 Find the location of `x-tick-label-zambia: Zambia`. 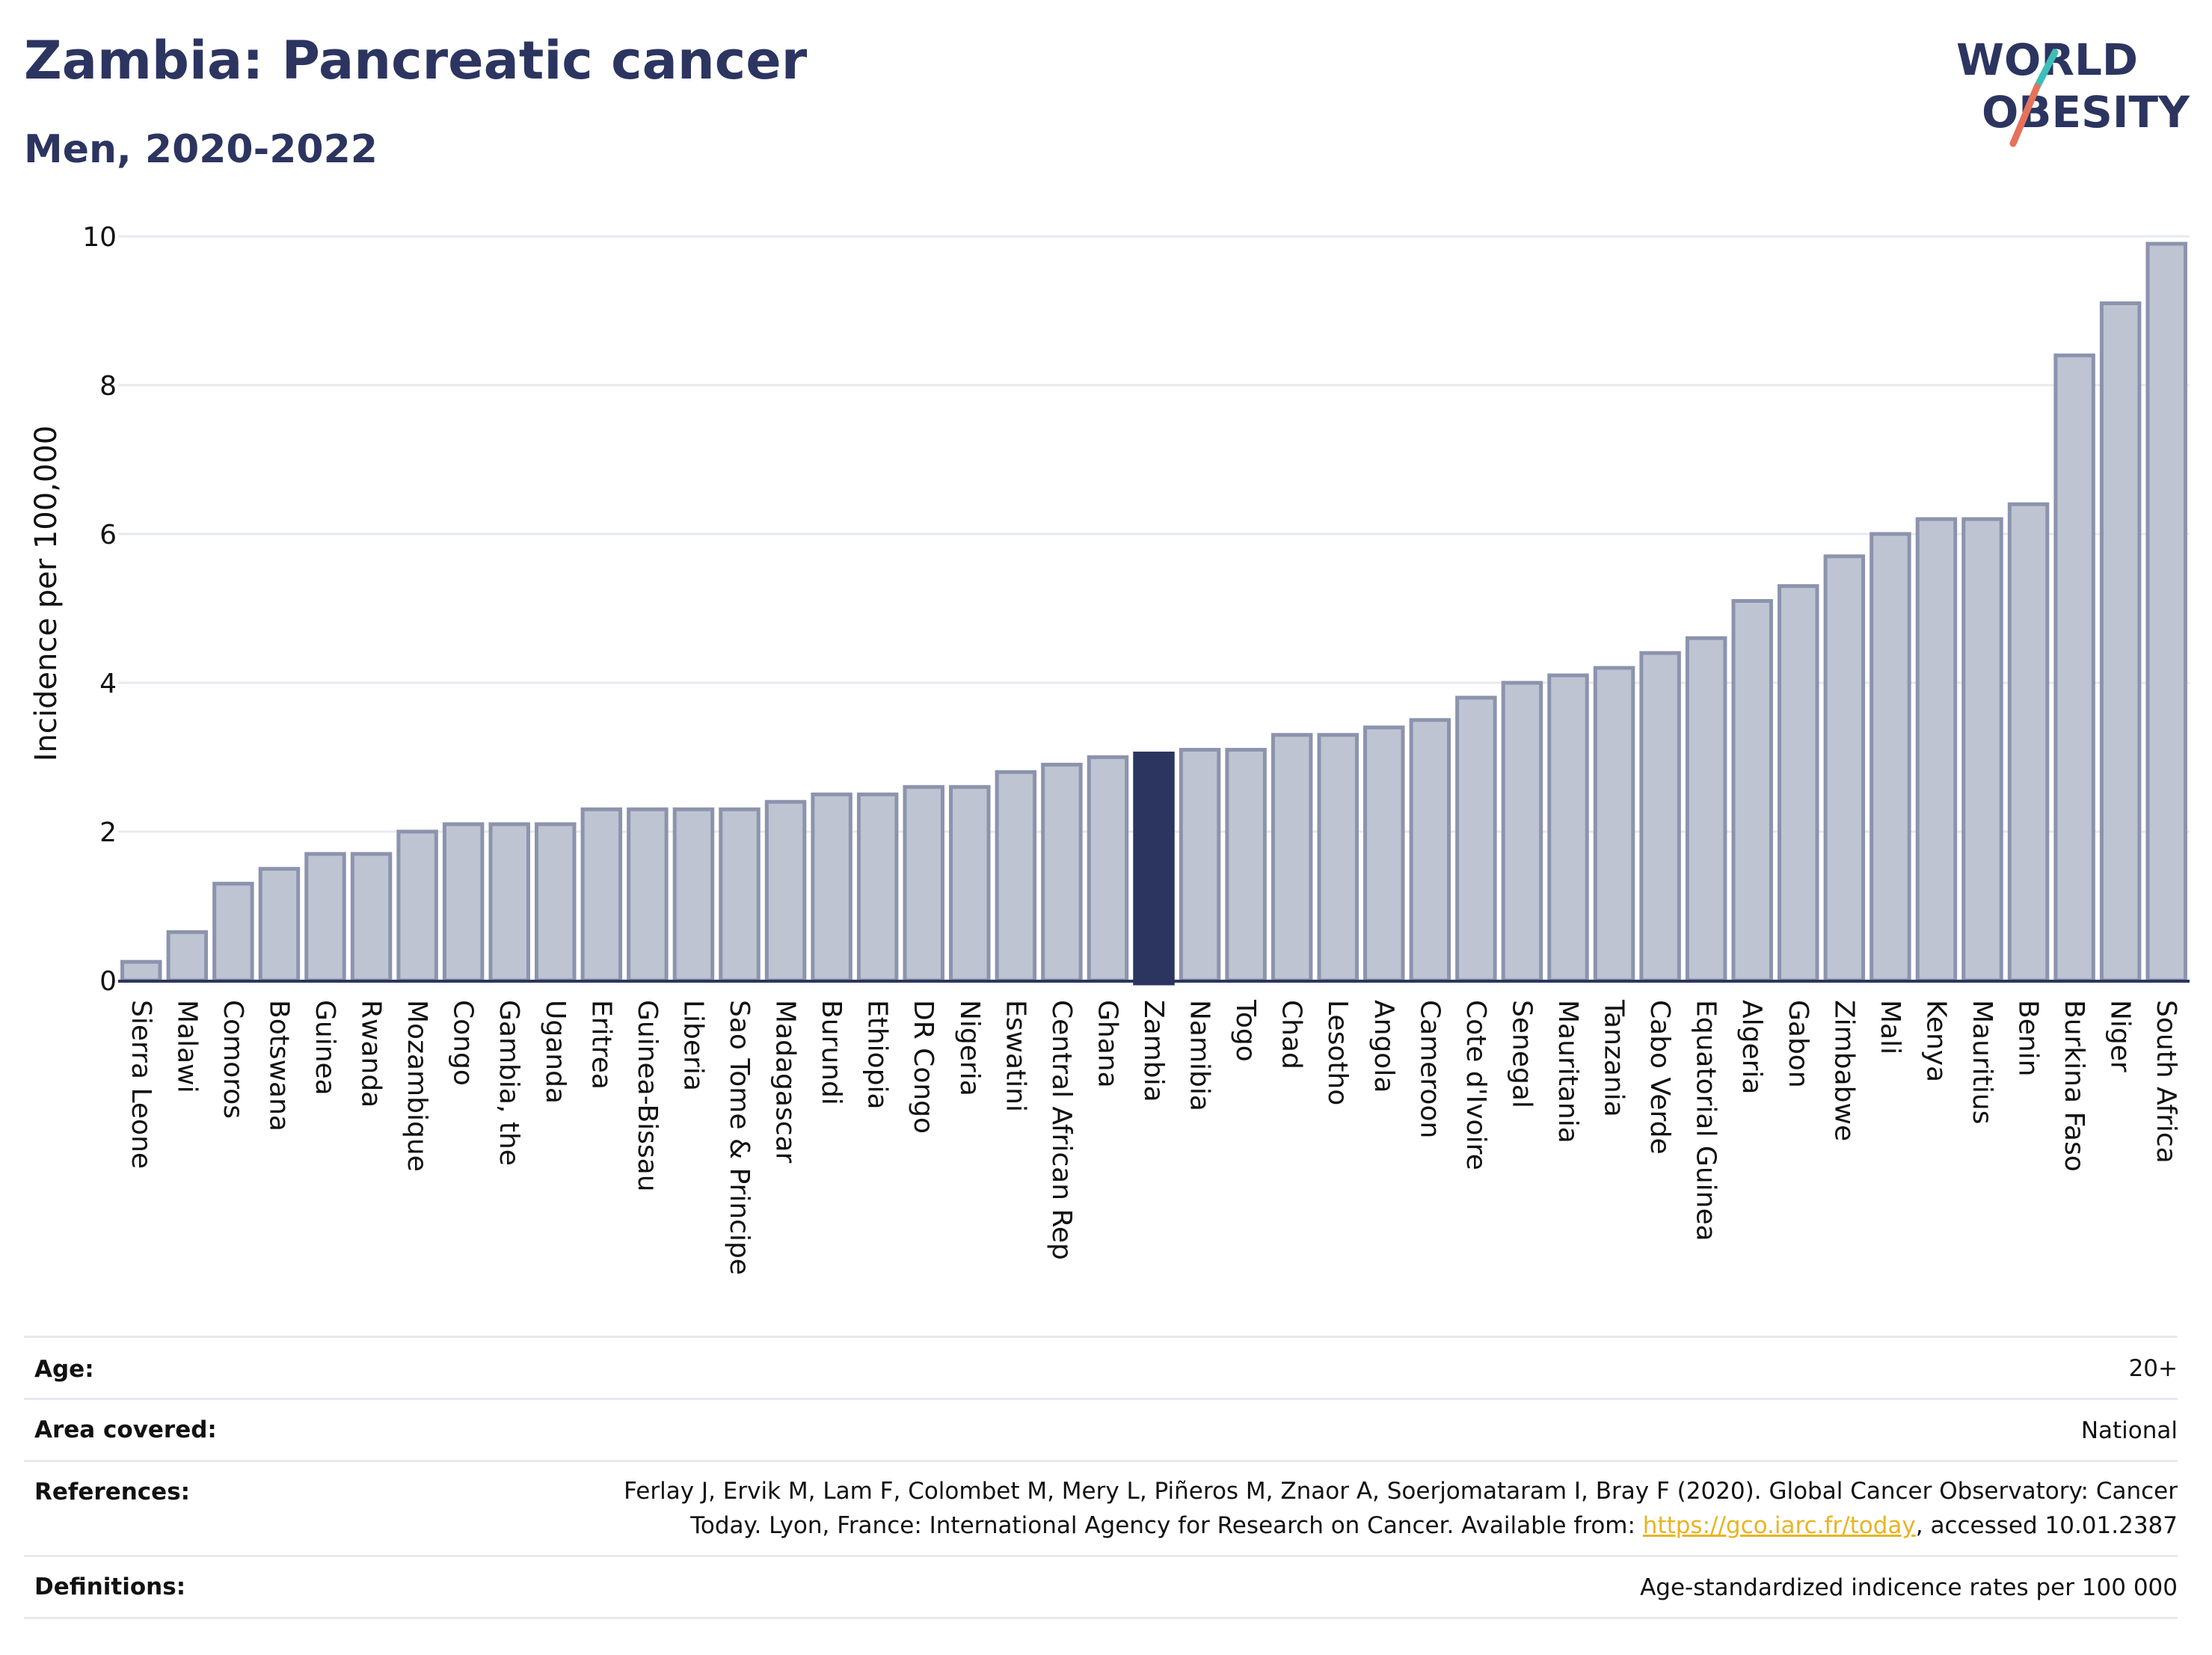

x-tick-label-zambia: Zambia is located at coordinates (1153, 1051).